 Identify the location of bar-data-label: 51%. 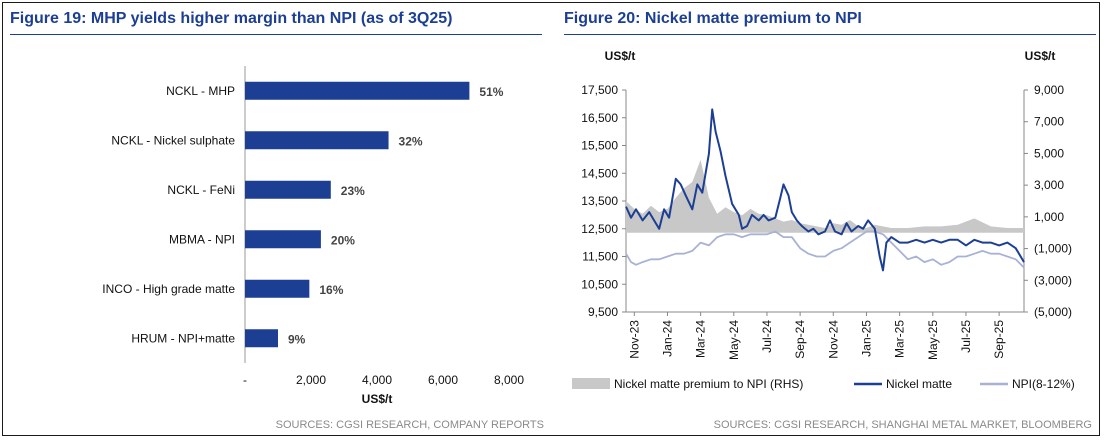
(491, 92).